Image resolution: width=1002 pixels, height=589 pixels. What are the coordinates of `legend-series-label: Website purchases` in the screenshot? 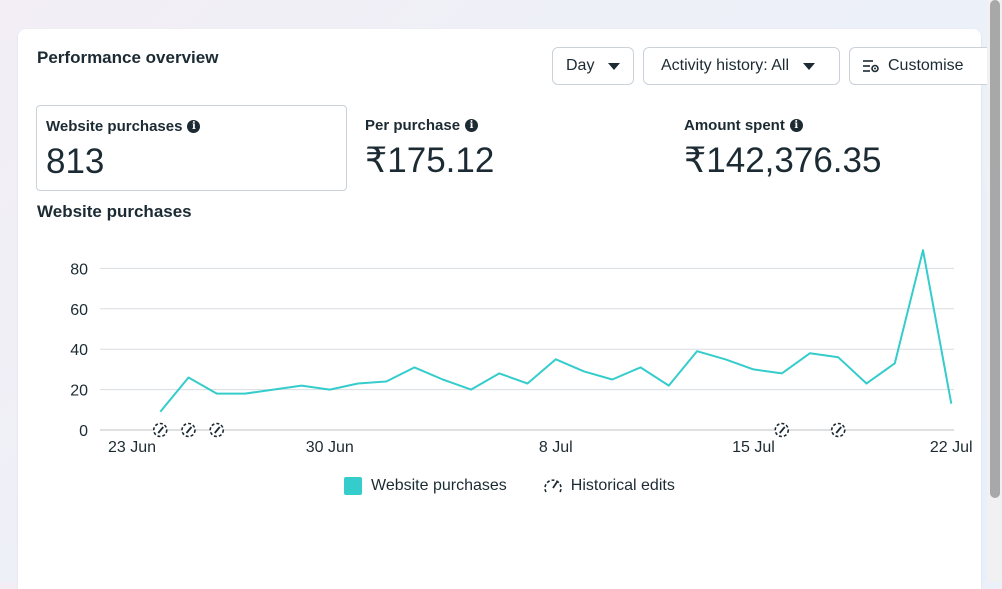 It's located at (439, 485).